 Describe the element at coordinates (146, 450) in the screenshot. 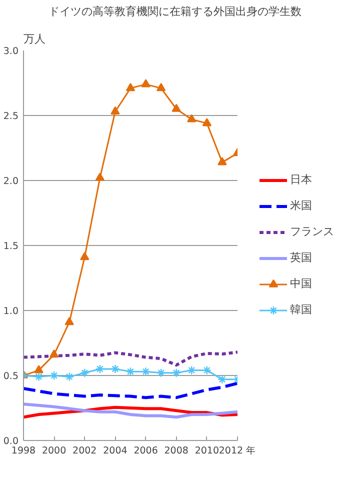

I see `x-tick-label: 2006` at that location.